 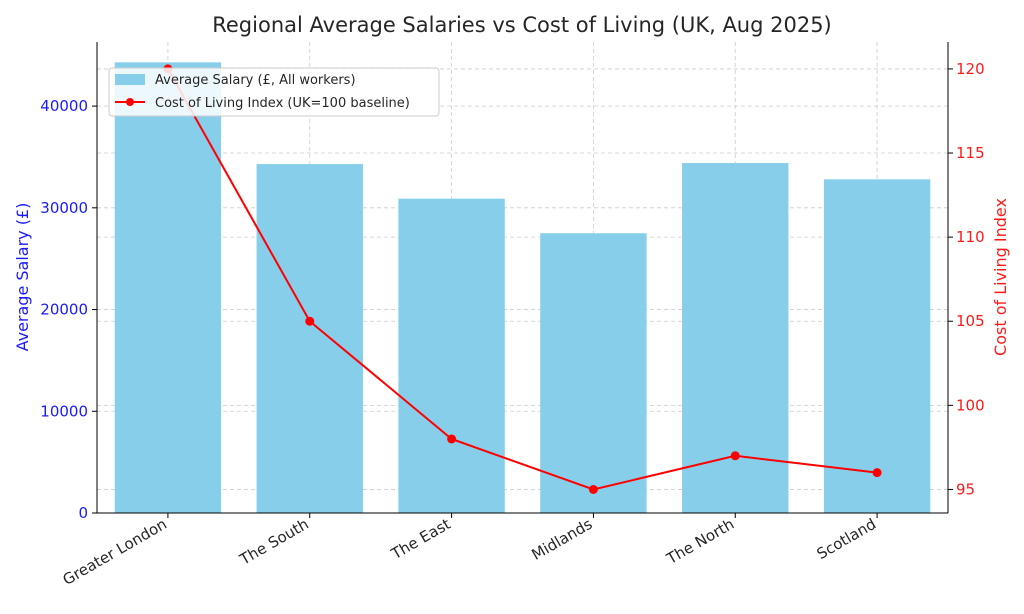 What do you see at coordinates (965, 489) in the screenshot?
I see `y-right-tick-label: 95` at bounding box center [965, 489].